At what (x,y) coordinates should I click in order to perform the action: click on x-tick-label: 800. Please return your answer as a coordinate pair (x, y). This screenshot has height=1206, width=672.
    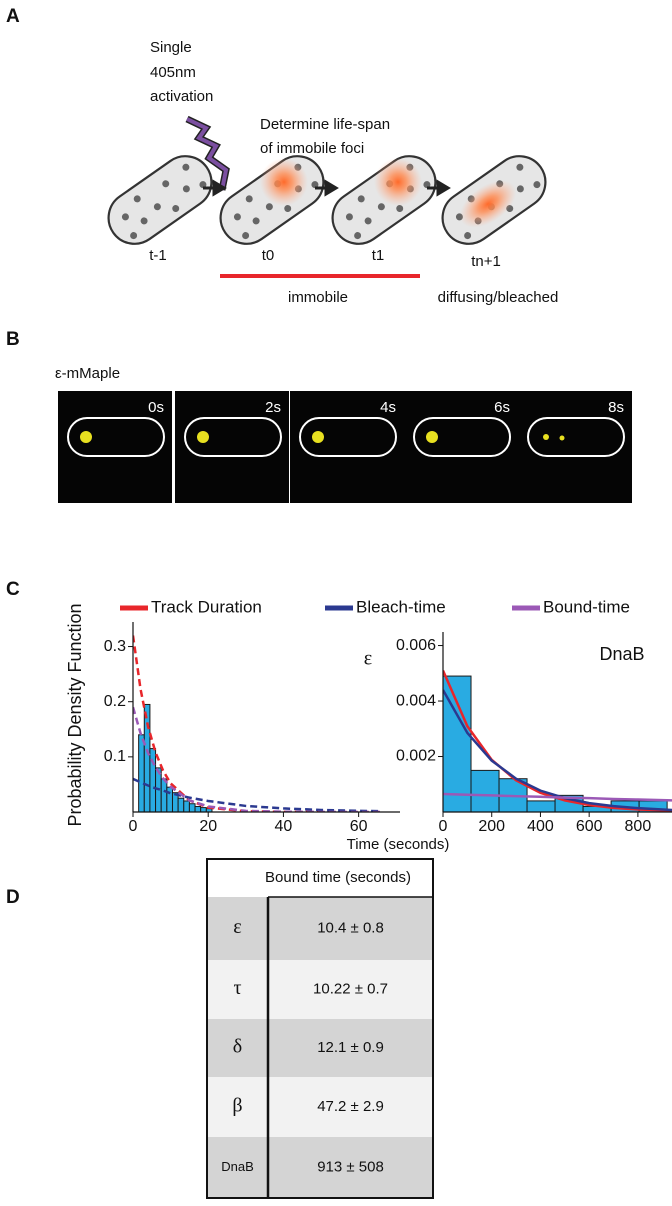
    Looking at the image, I should click on (638, 826).